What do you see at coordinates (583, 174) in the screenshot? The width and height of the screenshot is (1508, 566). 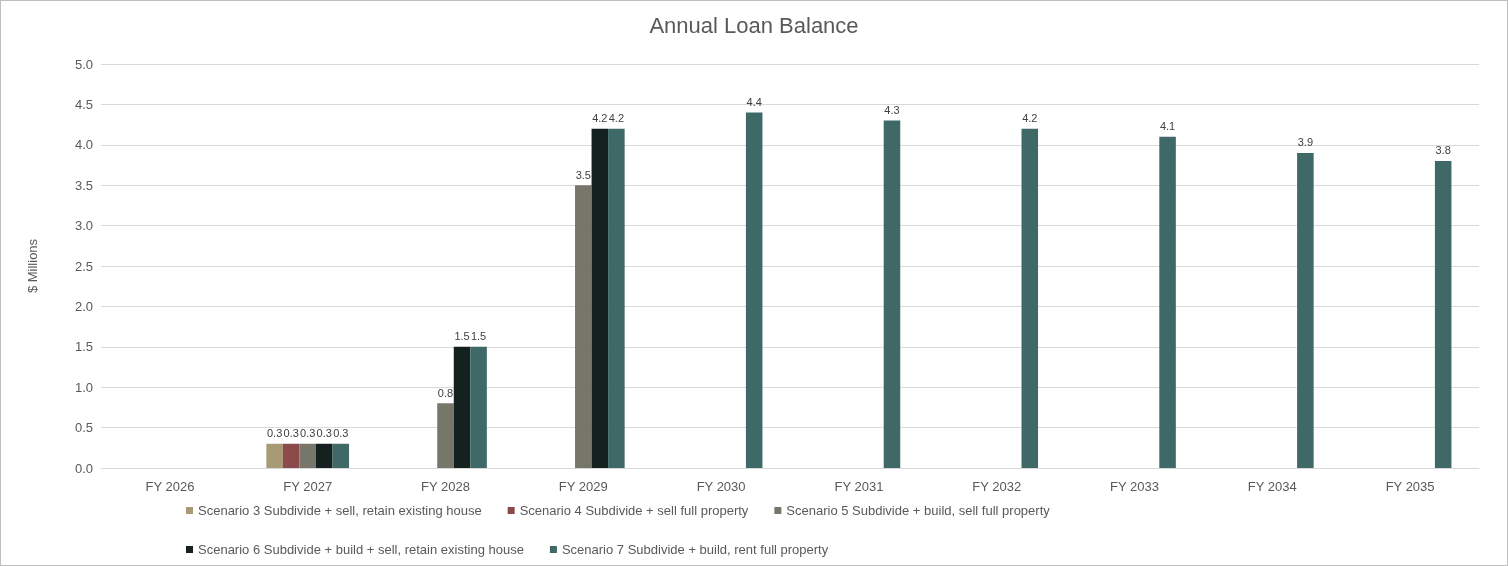 I see `data-label: 3.5` at bounding box center [583, 174].